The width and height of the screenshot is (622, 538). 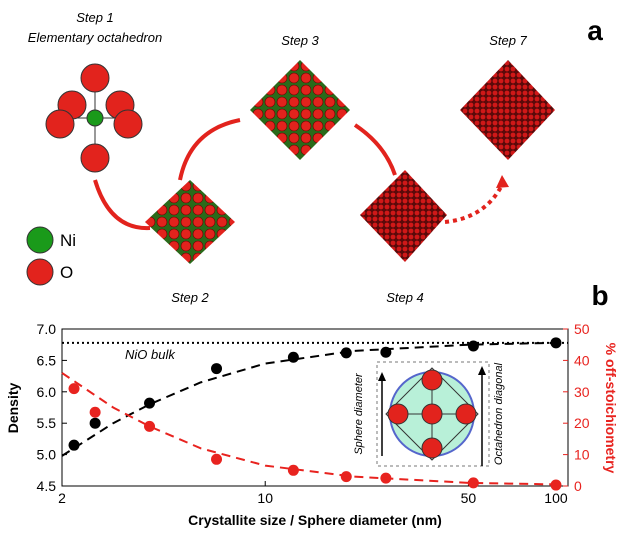 What do you see at coordinates (47, 329) in the screenshot?
I see `y-tick-label: 7.0` at bounding box center [47, 329].